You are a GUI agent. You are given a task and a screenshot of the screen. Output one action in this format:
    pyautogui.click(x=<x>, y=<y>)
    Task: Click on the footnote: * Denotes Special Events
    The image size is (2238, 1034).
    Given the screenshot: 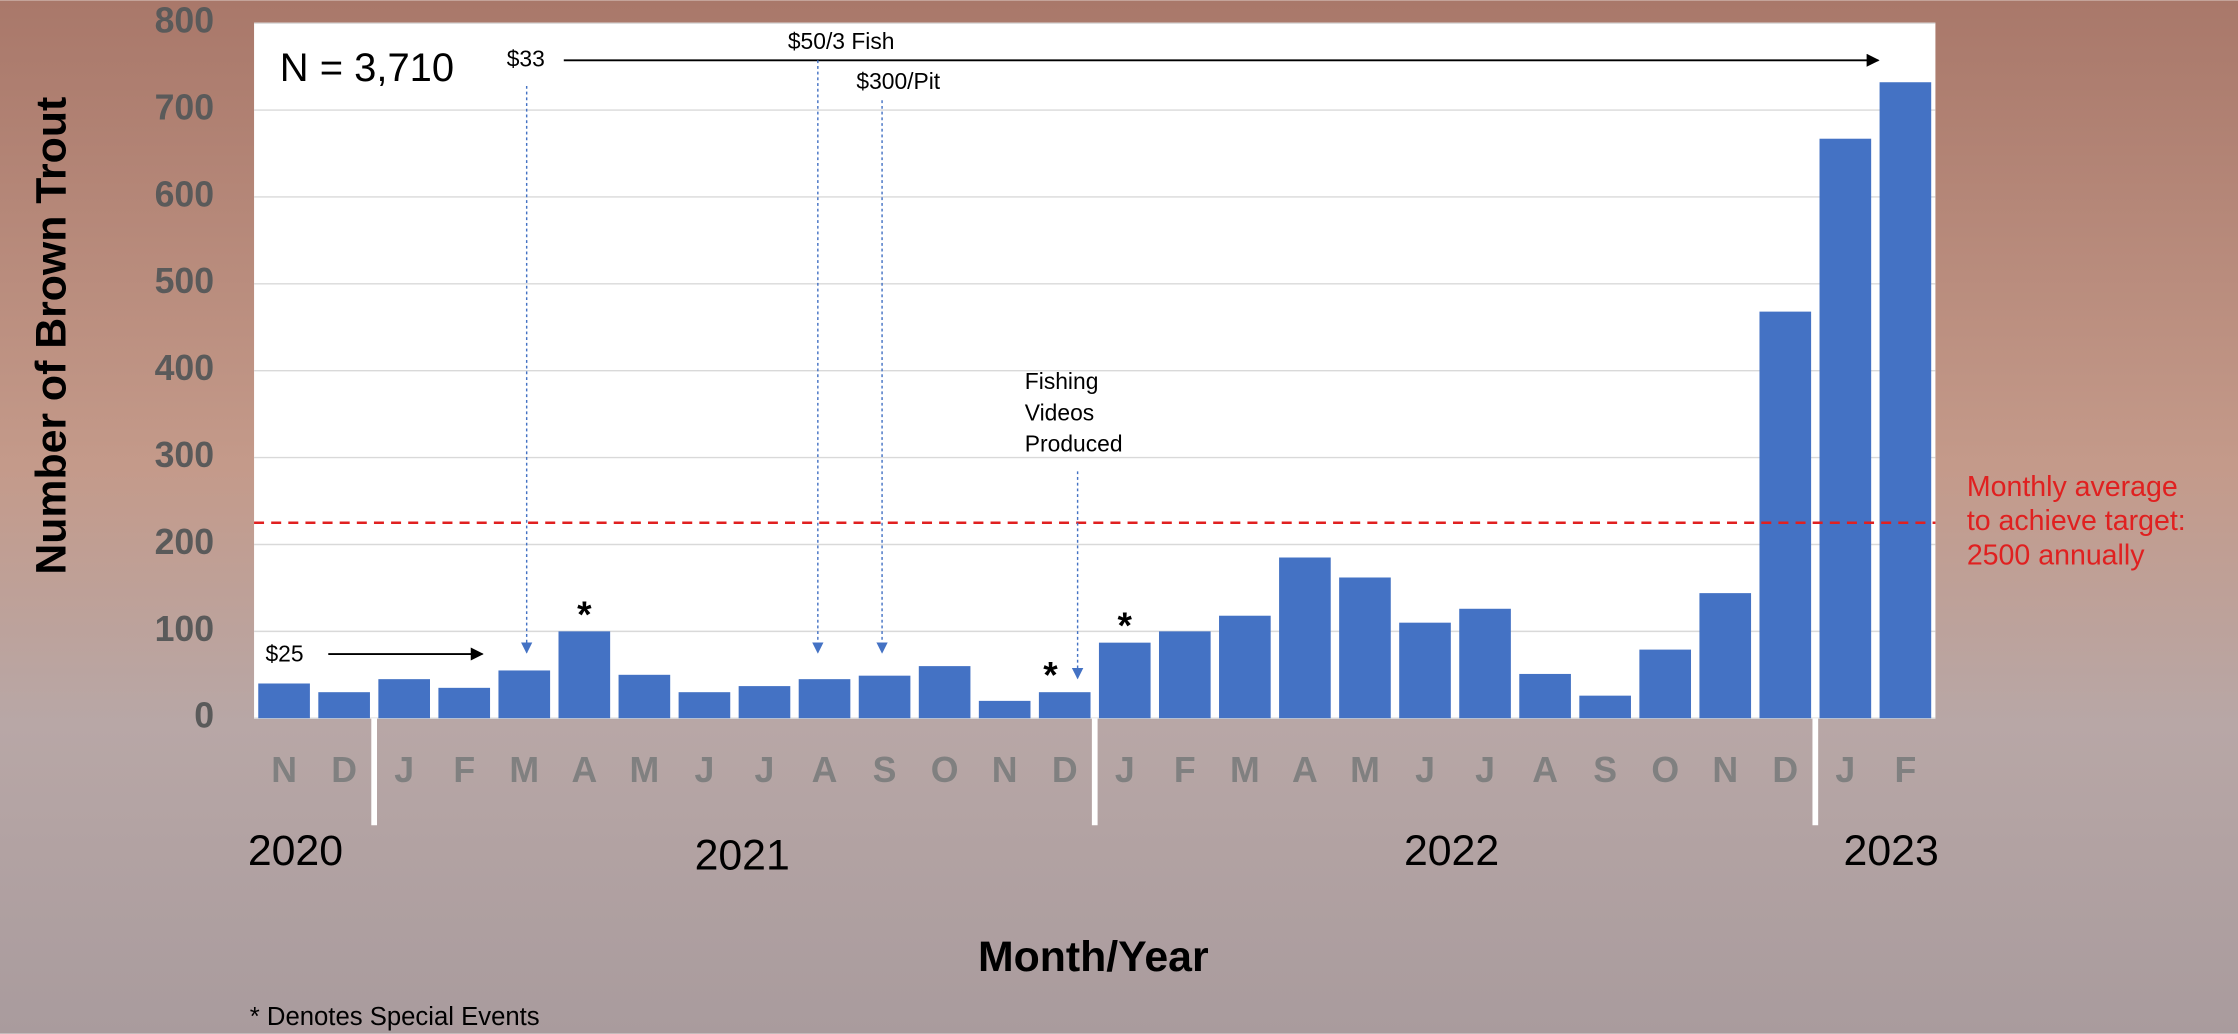 What is the action you would take?
    pyautogui.click(x=395, y=1017)
    